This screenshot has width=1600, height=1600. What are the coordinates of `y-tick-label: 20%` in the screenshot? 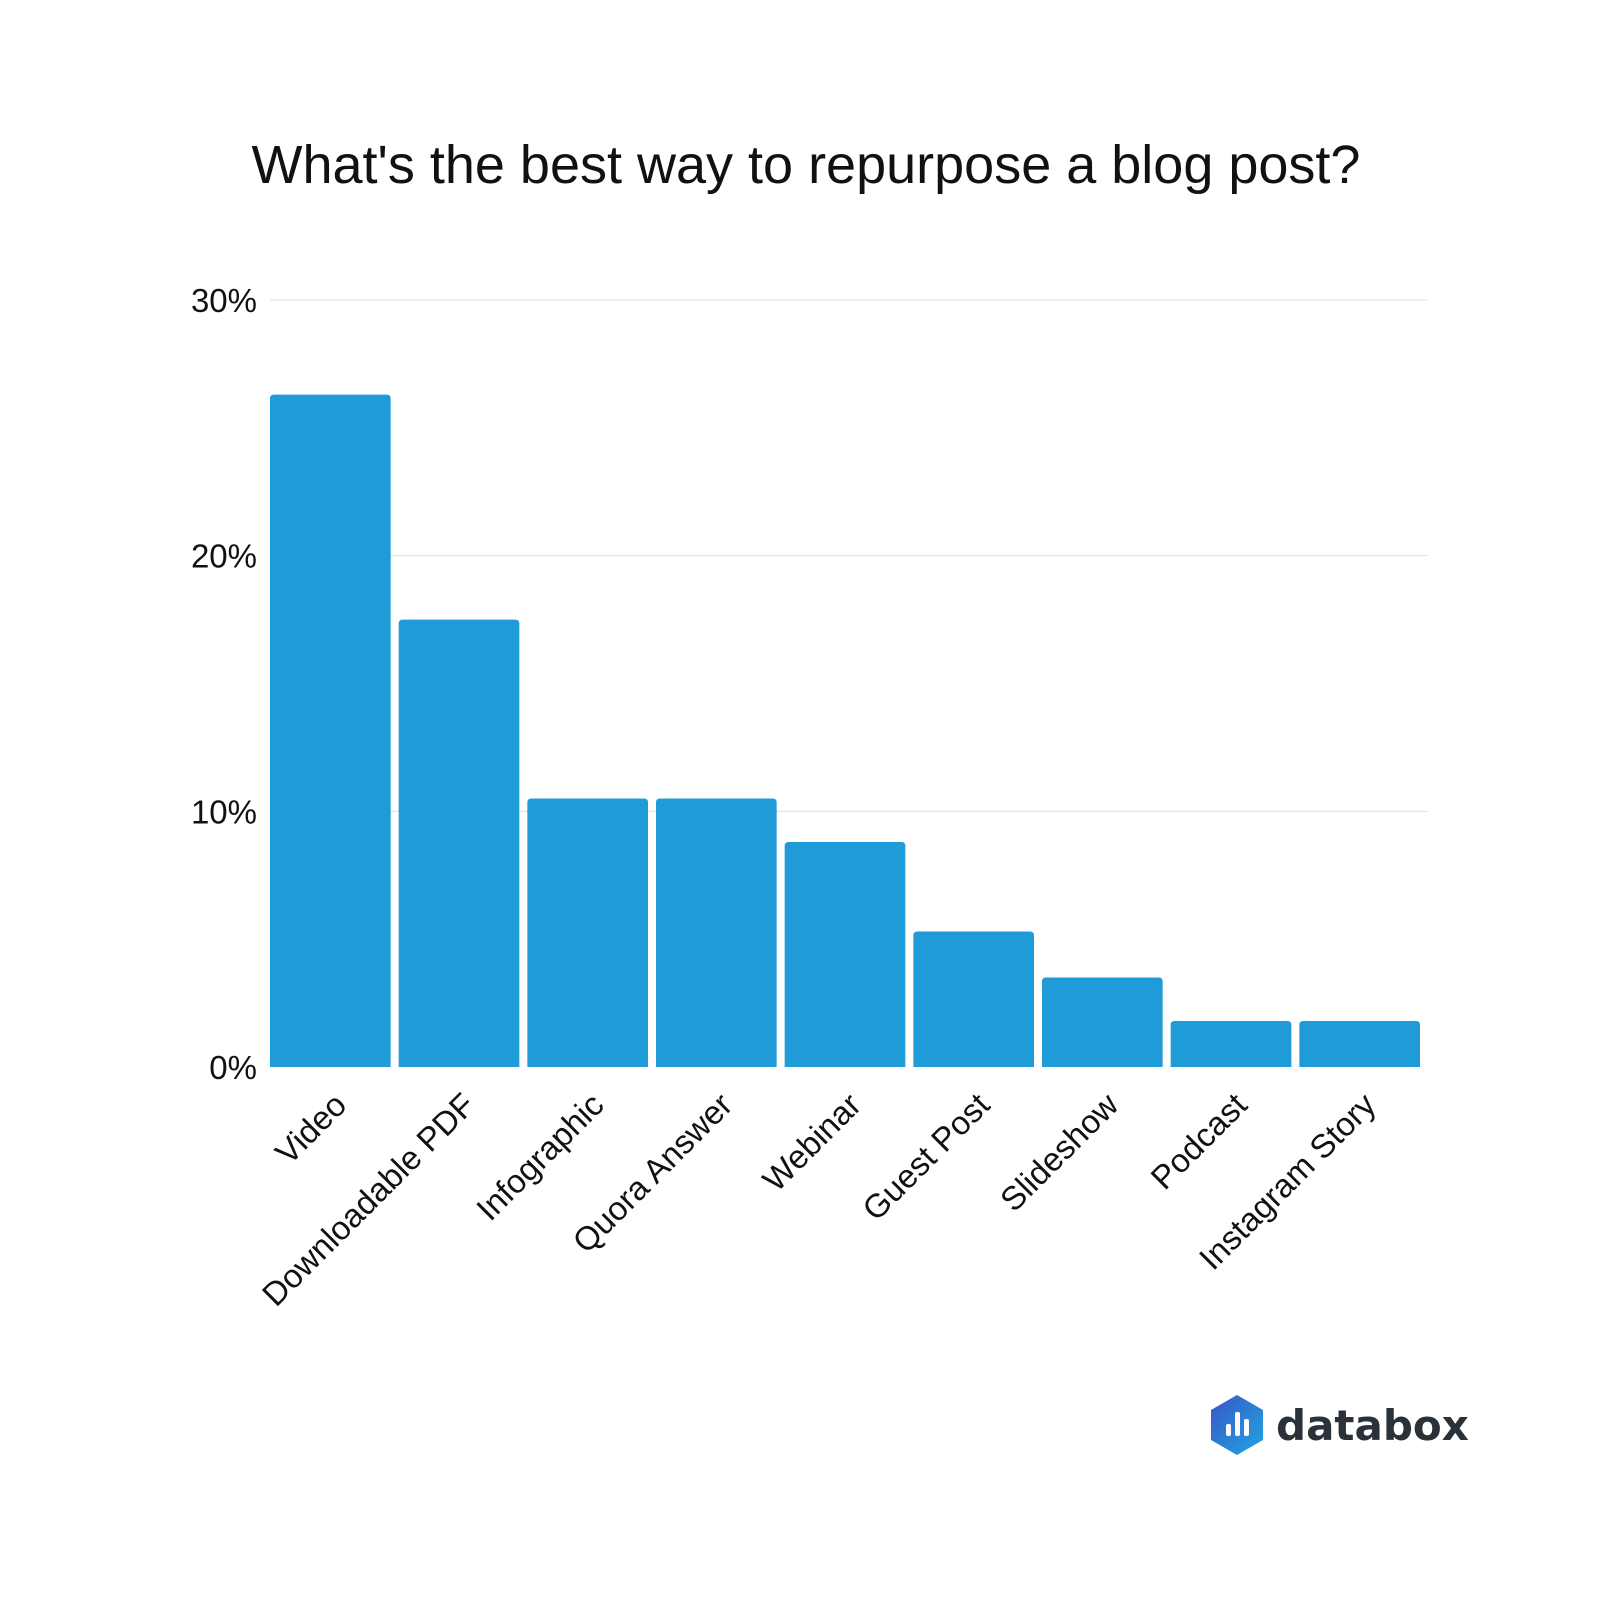 It's located at (224, 556).